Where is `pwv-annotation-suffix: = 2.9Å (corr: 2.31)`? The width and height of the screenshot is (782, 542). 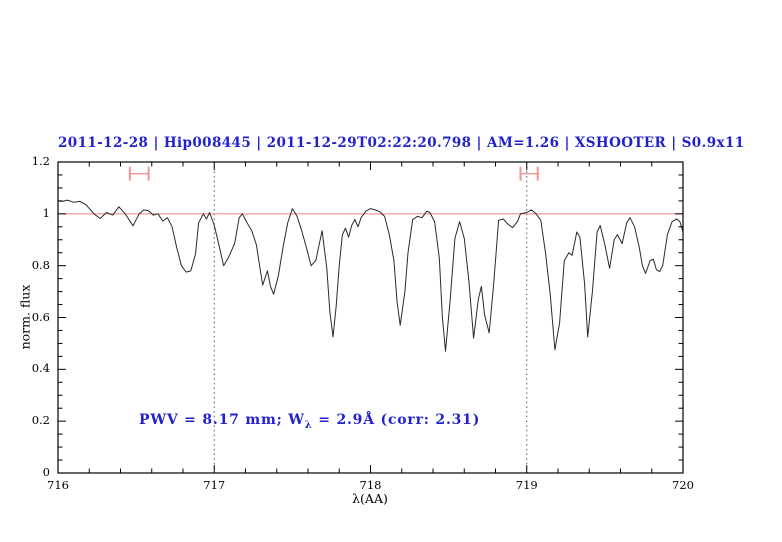
pwv-annotation-suffix: = 2.9Å (corr: 2.31) is located at coordinates (396, 420).